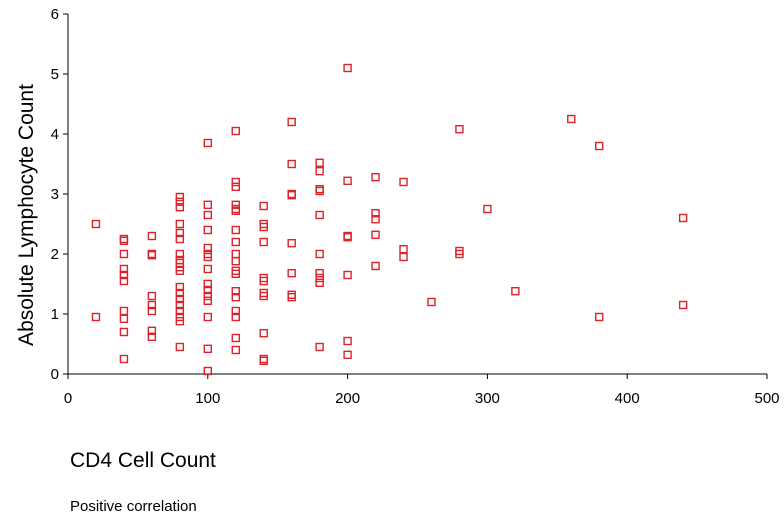 The width and height of the screenshot is (784, 517). I want to click on x-tick-label: 400, so click(627, 398).